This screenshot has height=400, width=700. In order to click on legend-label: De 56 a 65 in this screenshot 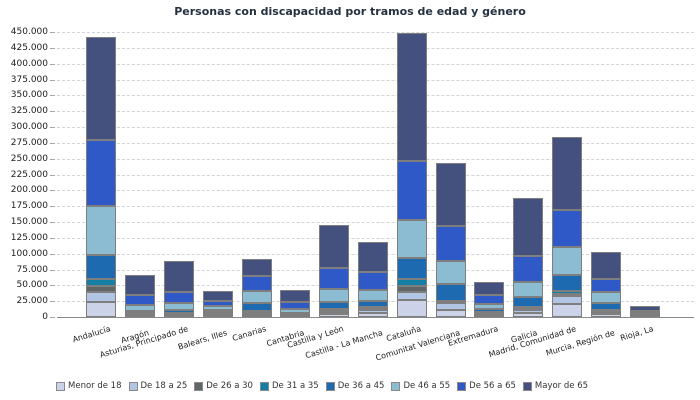, I will do `click(492, 386)`.